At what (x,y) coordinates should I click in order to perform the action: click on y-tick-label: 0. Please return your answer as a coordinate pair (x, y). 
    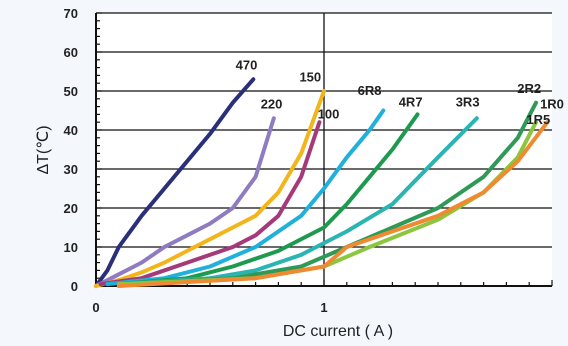
    Looking at the image, I should click on (74, 286).